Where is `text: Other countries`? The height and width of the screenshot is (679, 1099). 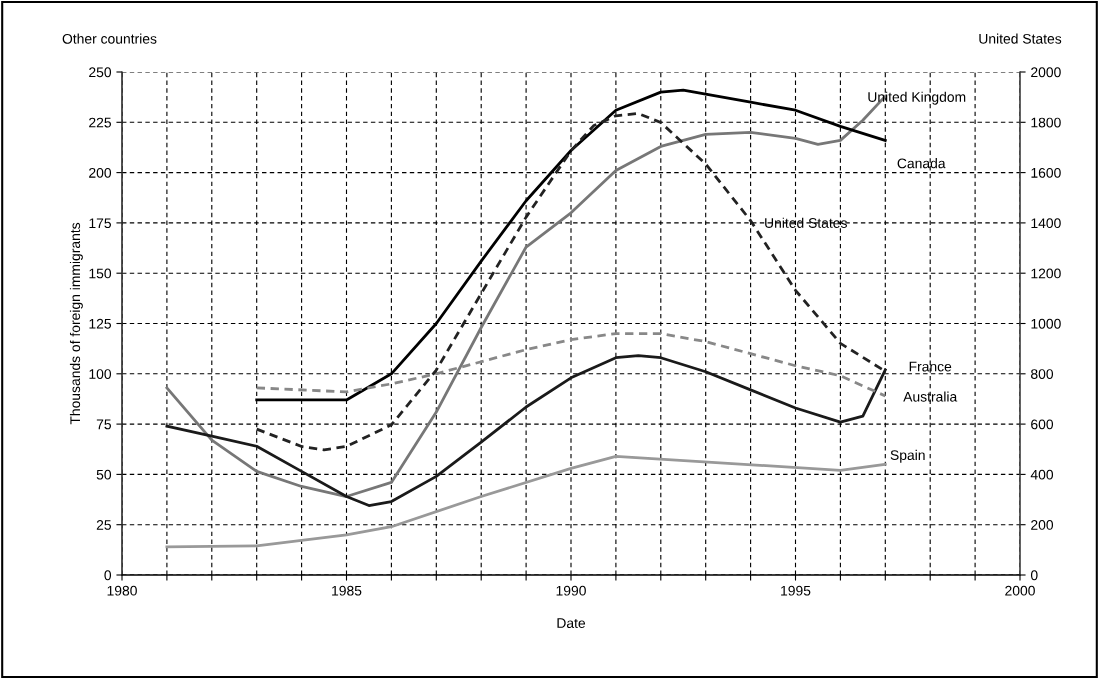 text: Other countries is located at coordinates (109, 38).